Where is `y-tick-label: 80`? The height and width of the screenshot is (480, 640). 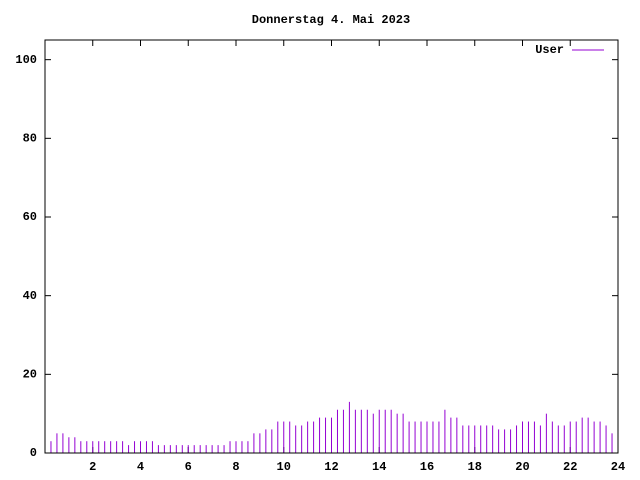 y-tick-label: 80 is located at coordinates (30, 139).